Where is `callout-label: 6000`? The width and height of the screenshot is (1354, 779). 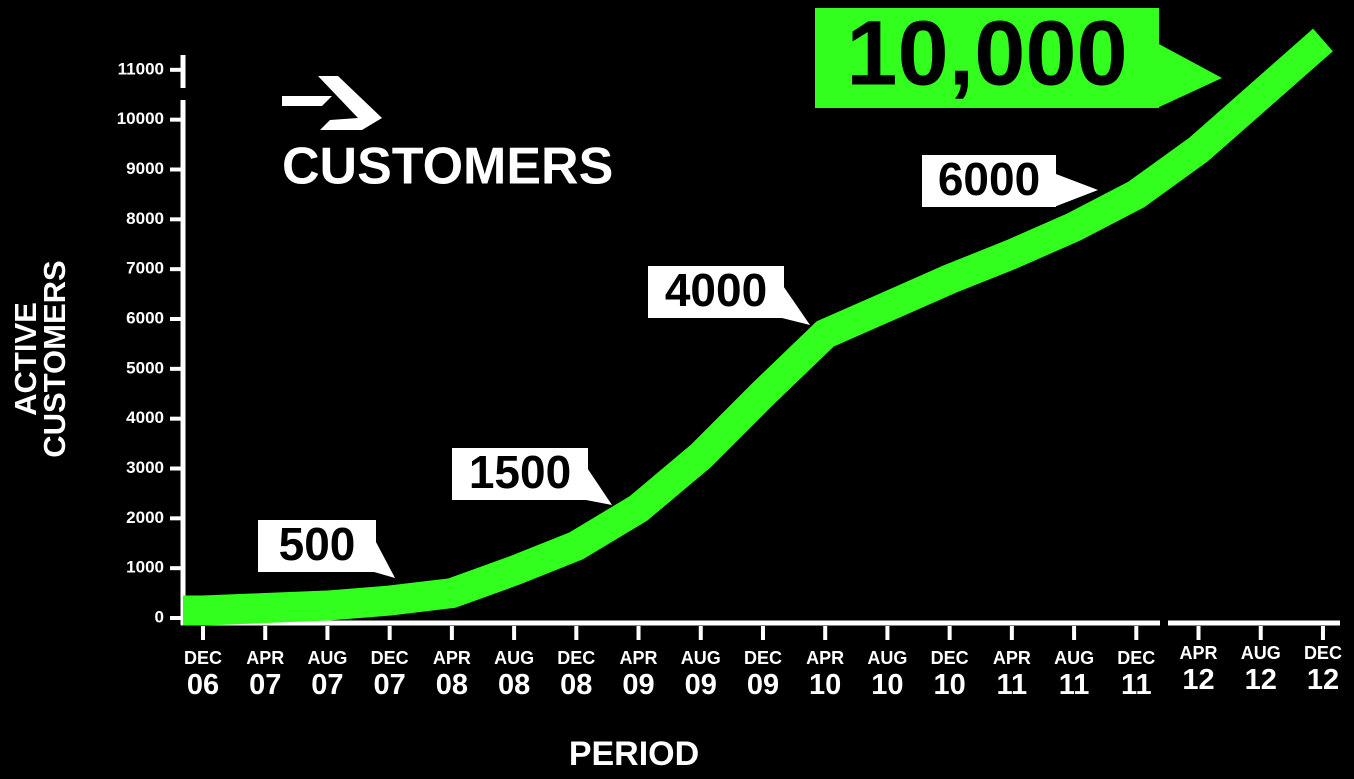 callout-label: 6000 is located at coordinates (989, 179).